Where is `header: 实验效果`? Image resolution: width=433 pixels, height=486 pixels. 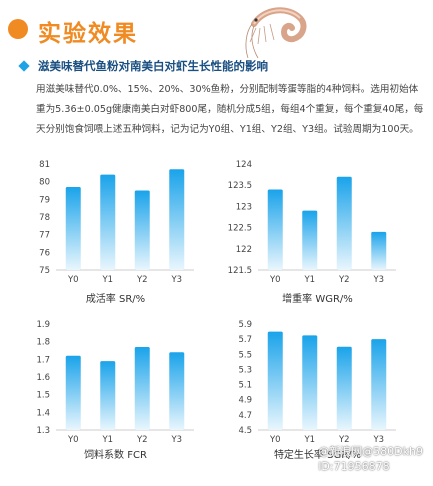 header: 实验效果 is located at coordinates (216, 29).